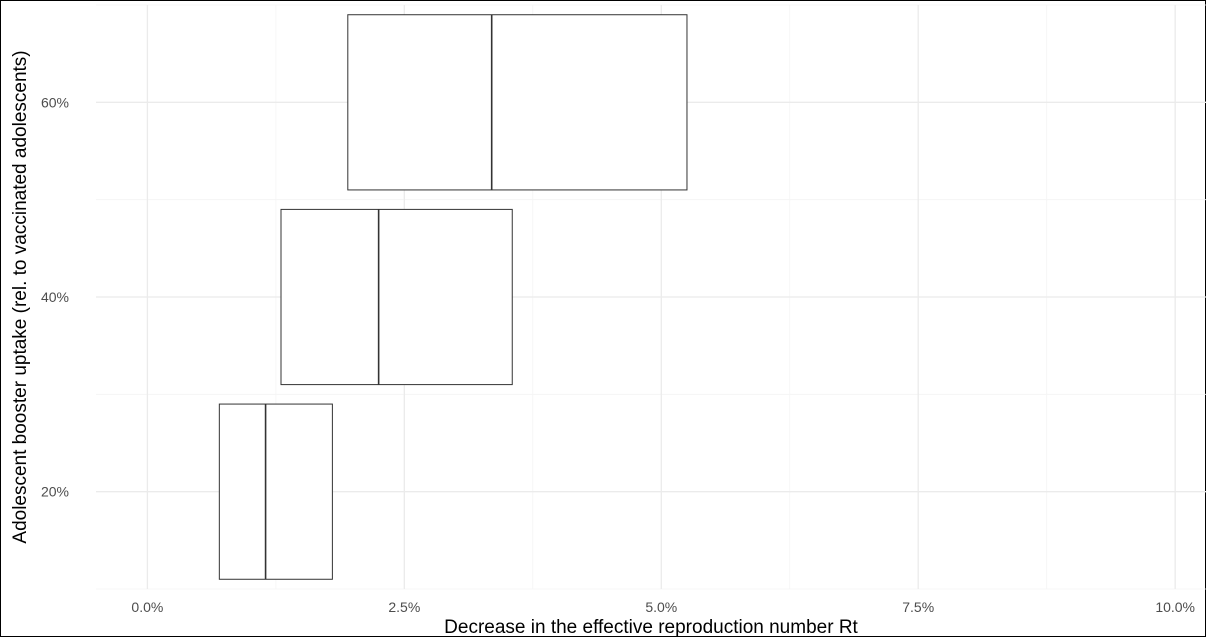 The height and width of the screenshot is (638, 1206). I want to click on x-tick-label: 7.5%, so click(918, 607).